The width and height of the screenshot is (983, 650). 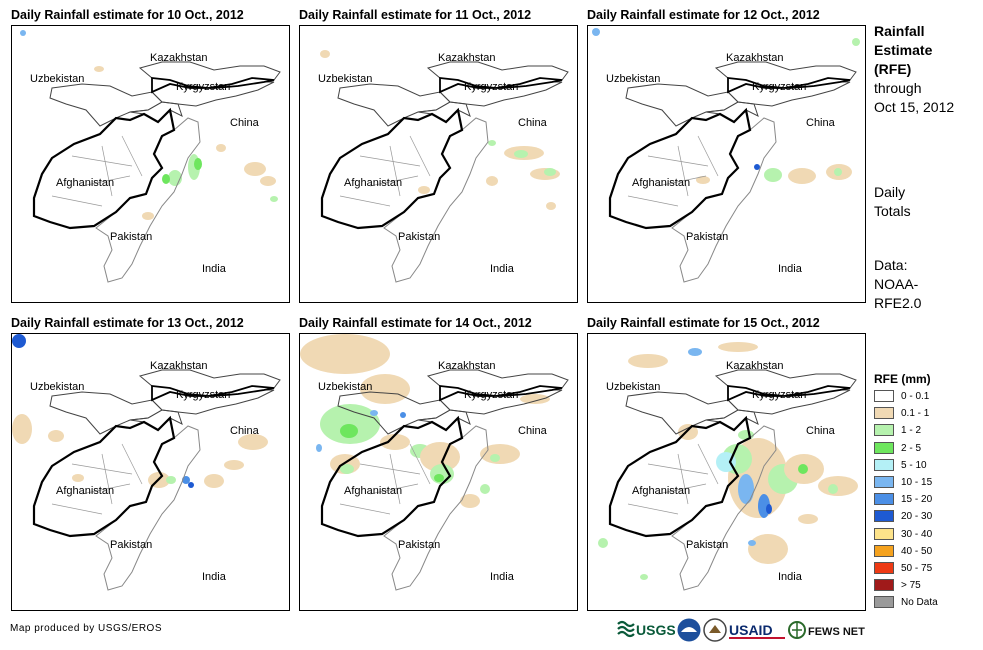 I want to click on description-title: (RFE), so click(x=893, y=69).